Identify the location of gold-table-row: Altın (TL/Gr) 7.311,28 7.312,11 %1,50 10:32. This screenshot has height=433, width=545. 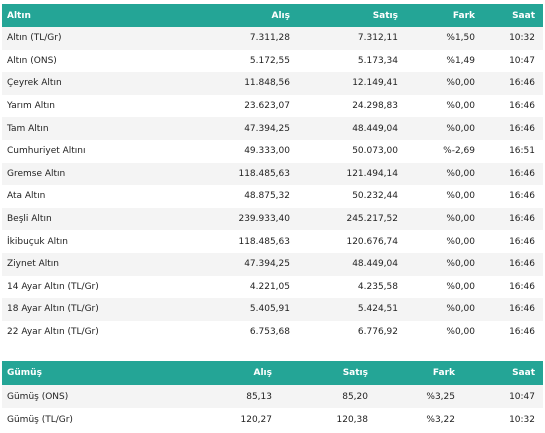
(272, 38).